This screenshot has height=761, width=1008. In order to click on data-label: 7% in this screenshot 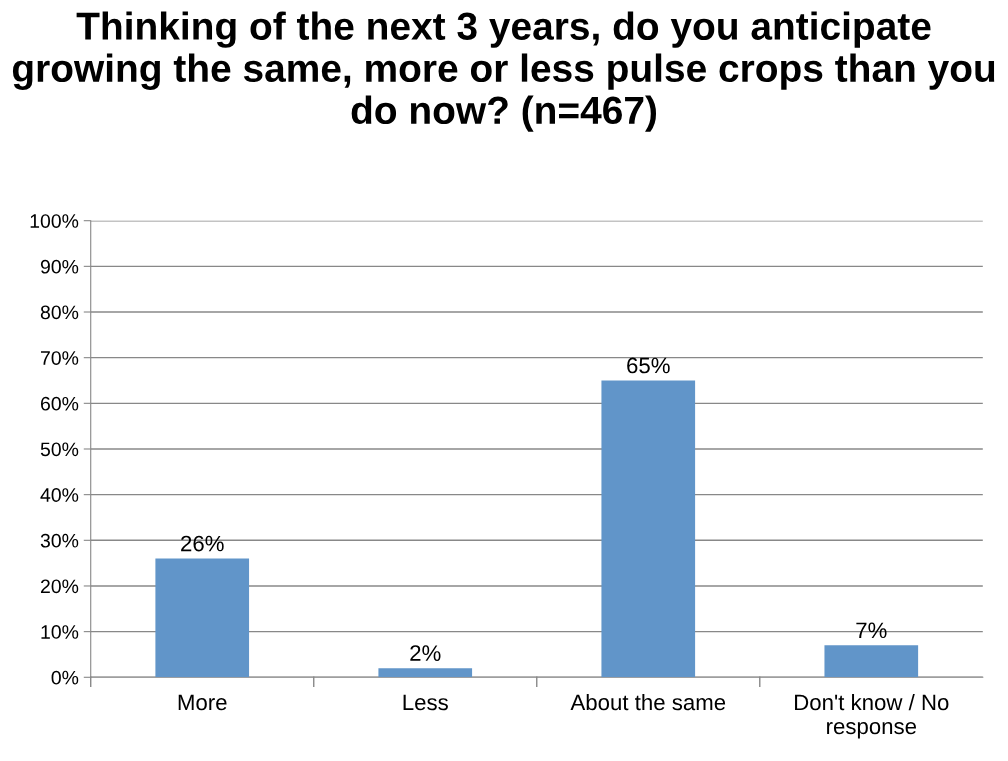, I will do `click(871, 630)`.